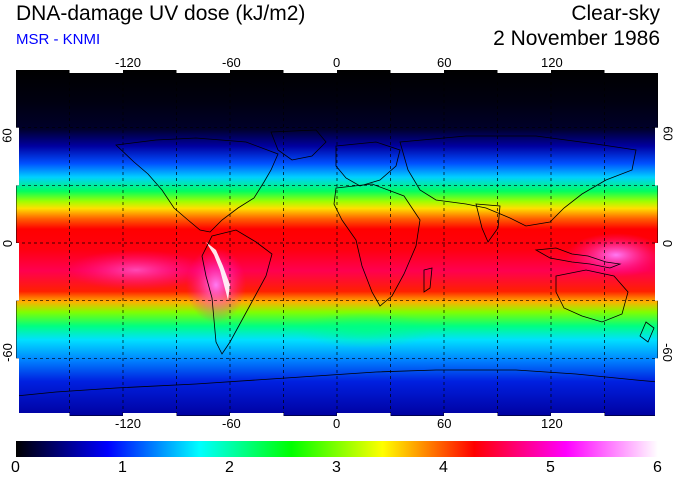 The height and width of the screenshot is (480, 678). Describe the element at coordinates (337, 449) in the screenshot. I see `colorbar` at that location.